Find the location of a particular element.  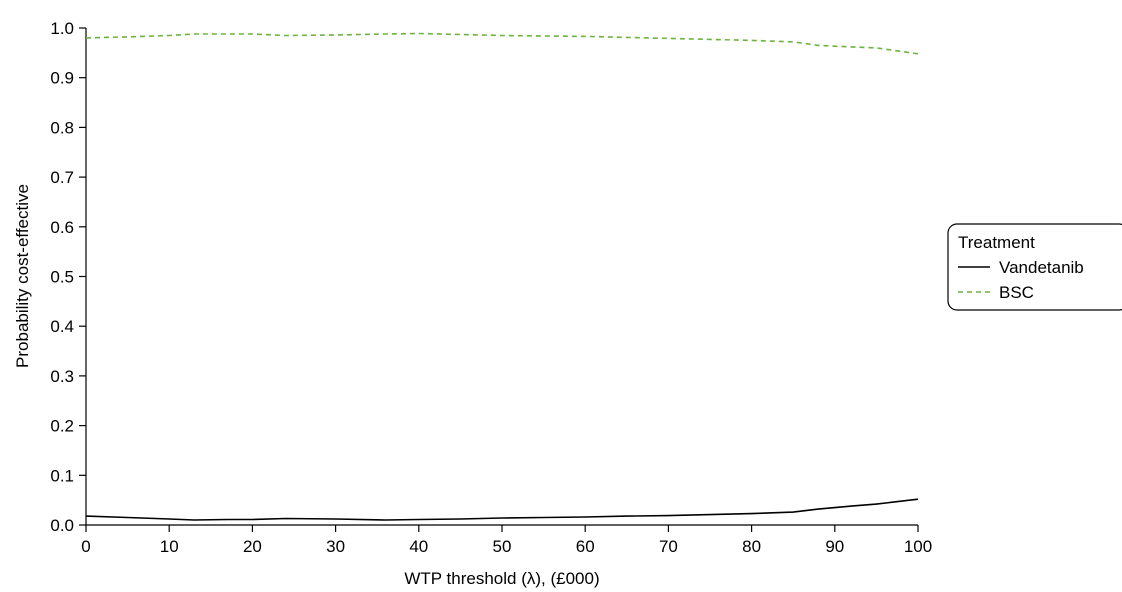

y-tick-label: 0.8 is located at coordinates (62, 127).